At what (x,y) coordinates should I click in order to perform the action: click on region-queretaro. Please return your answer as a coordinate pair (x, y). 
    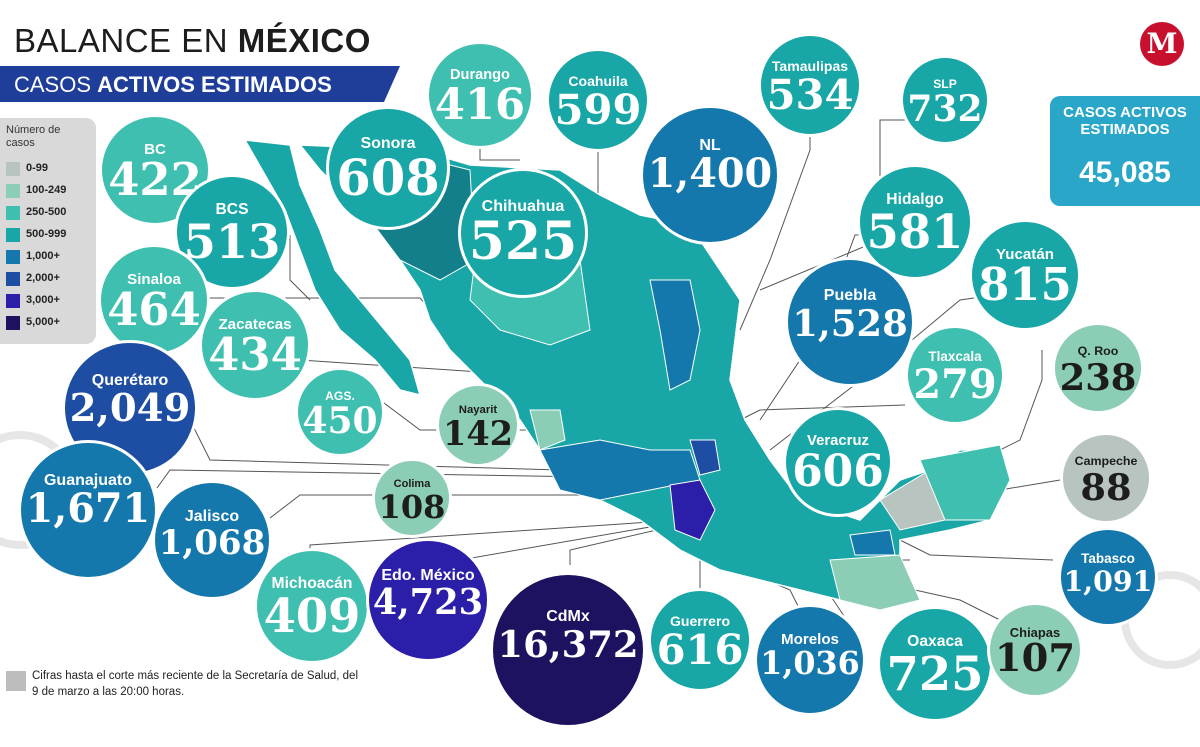
    Looking at the image, I should click on (705, 457).